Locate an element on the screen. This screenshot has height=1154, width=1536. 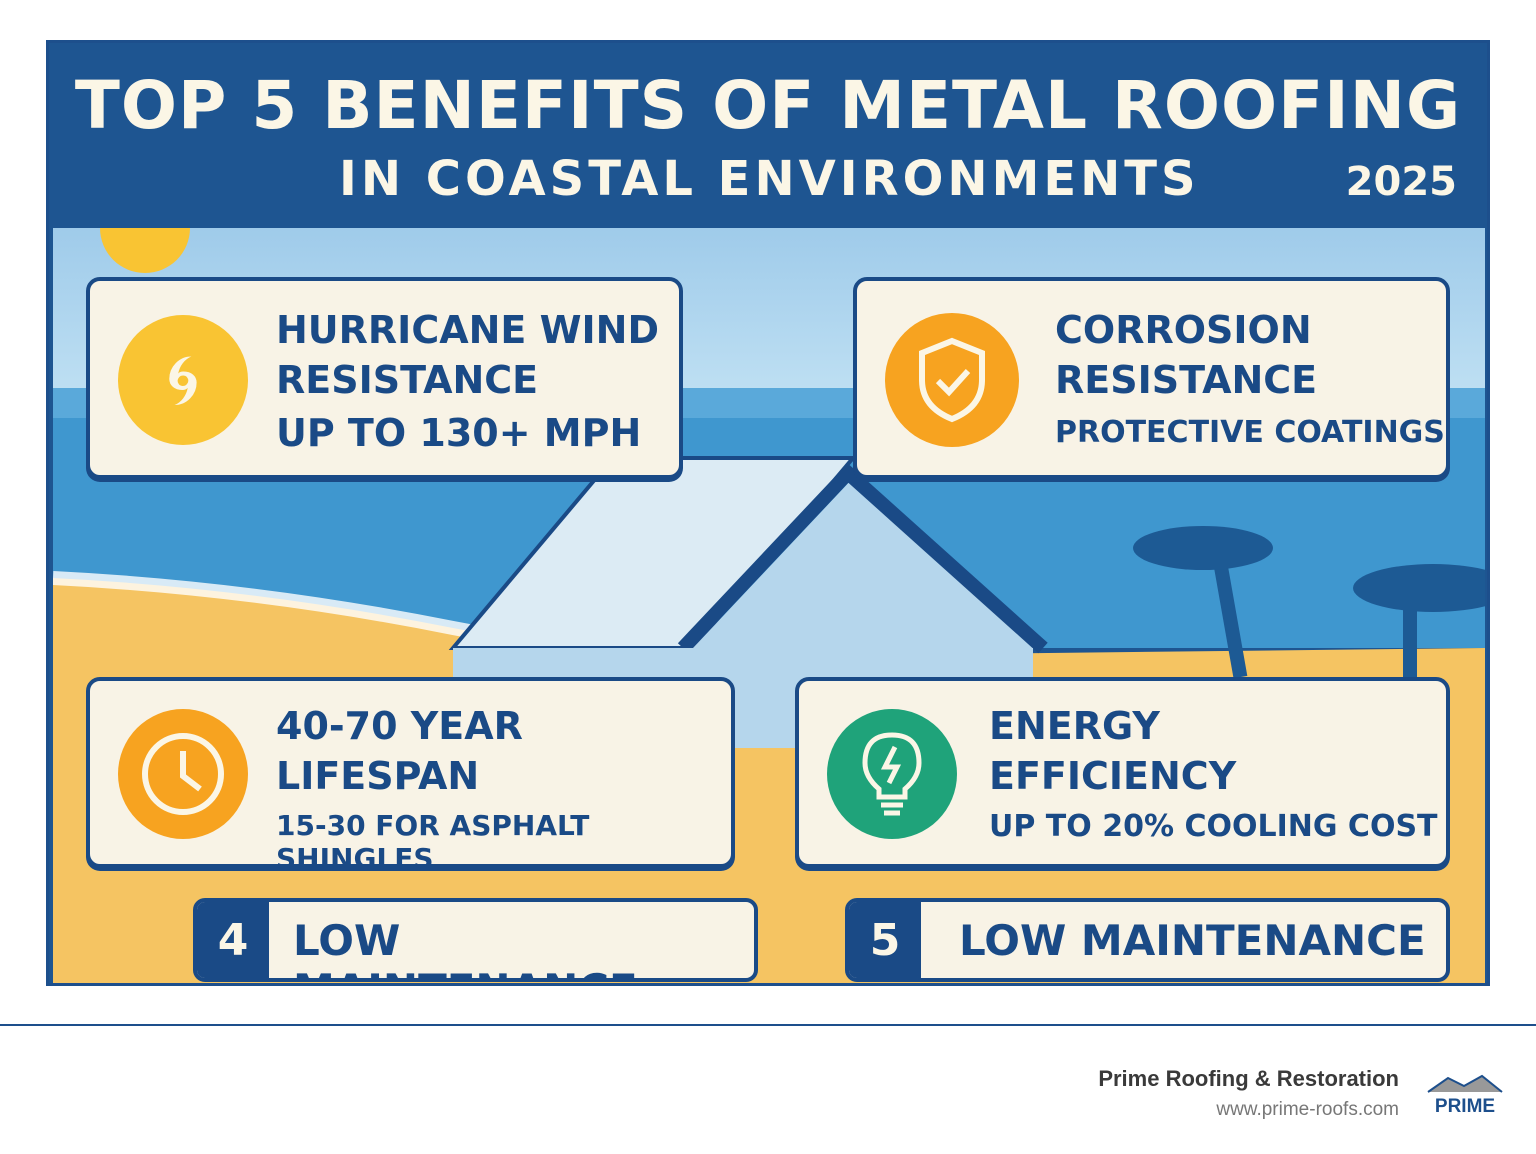
benefit-detail: UP TO 20% COOLING COST is located at coordinates (1213, 826).